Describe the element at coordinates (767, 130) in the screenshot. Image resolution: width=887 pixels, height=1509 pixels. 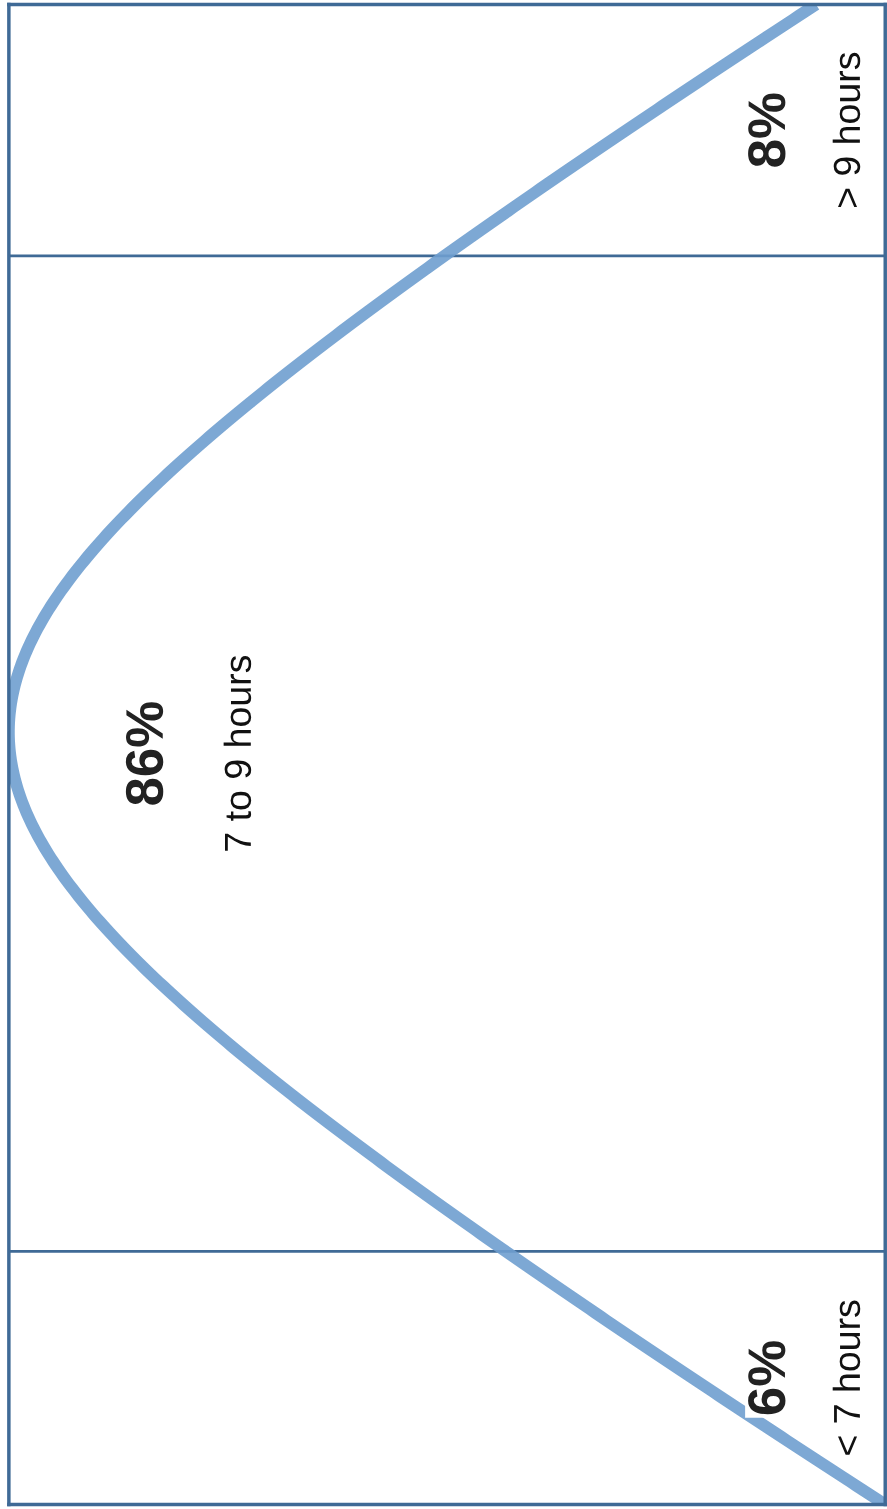
I see `data-label: 8%` at that location.